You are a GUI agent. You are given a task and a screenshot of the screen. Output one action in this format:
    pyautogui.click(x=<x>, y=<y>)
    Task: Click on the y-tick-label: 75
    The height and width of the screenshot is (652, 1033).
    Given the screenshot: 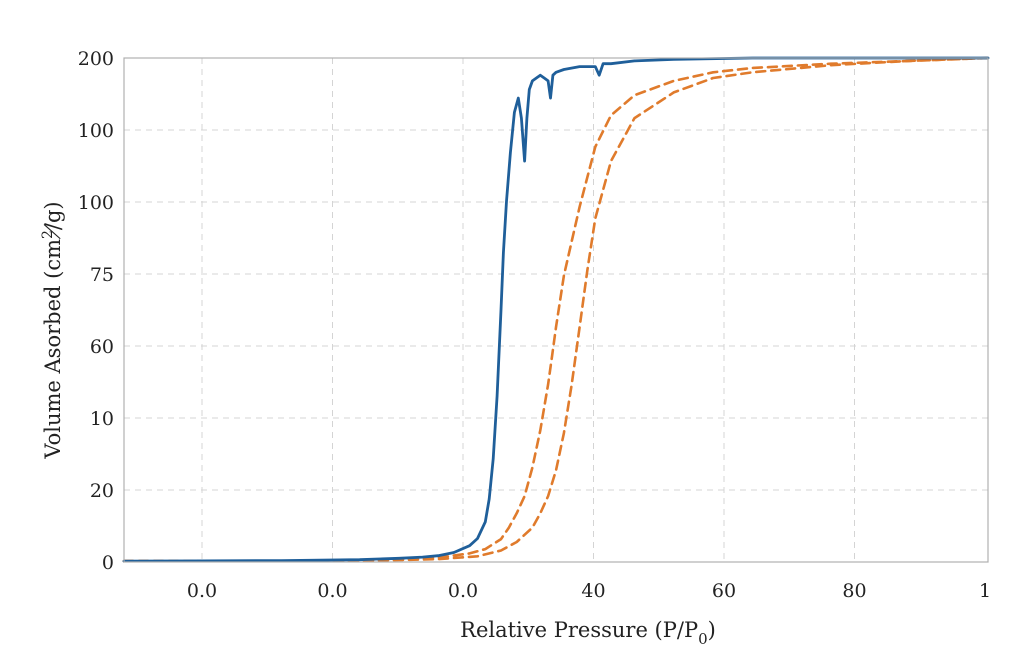 What is the action you would take?
    pyautogui.click(x=102, y=275)
    